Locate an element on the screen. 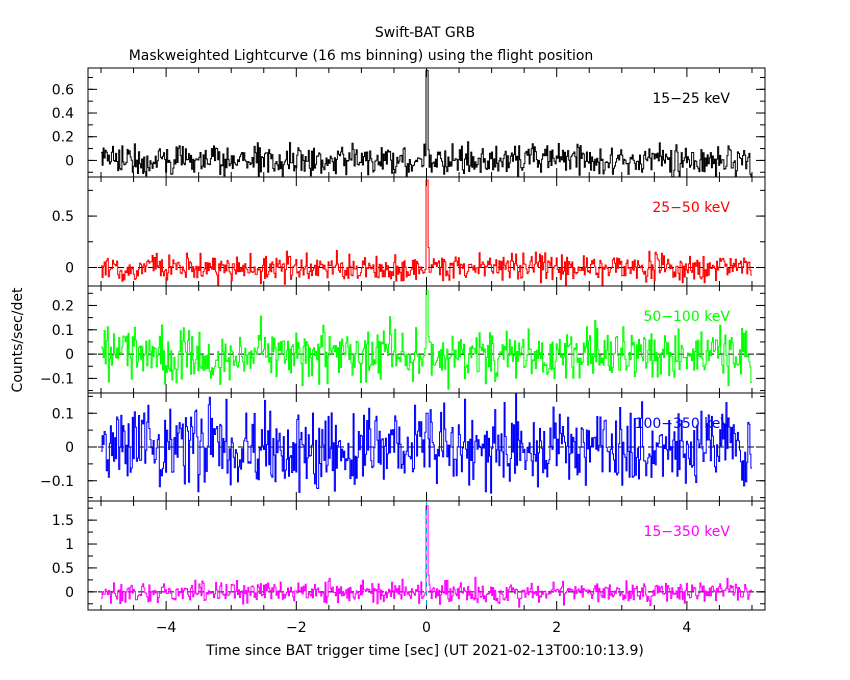  x-tick-label: −4 is located at coordinates (166, 628).